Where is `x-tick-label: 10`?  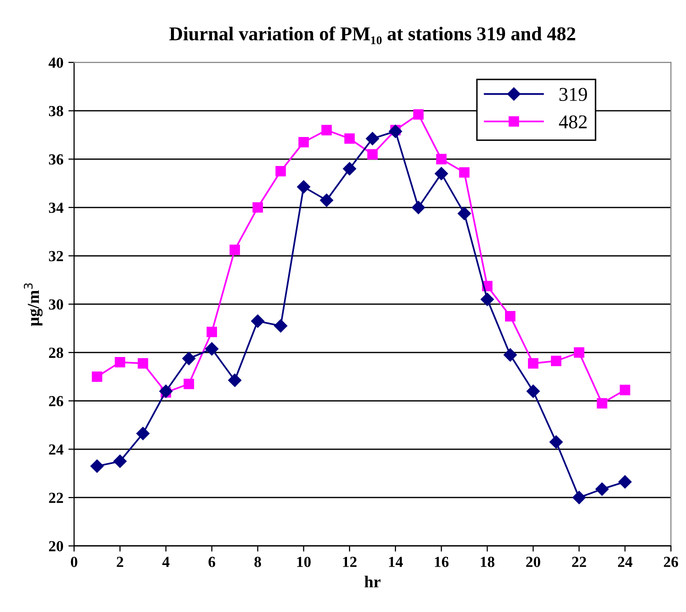 x-tick-label: 10 is located at coordinates (304, 562).